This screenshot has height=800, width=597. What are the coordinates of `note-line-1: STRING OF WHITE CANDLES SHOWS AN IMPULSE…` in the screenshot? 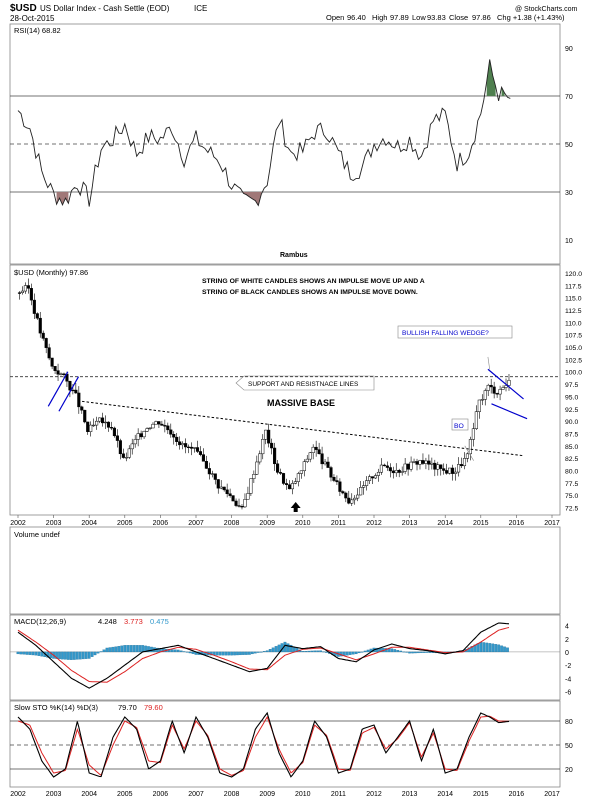 It's located at (313, 281).